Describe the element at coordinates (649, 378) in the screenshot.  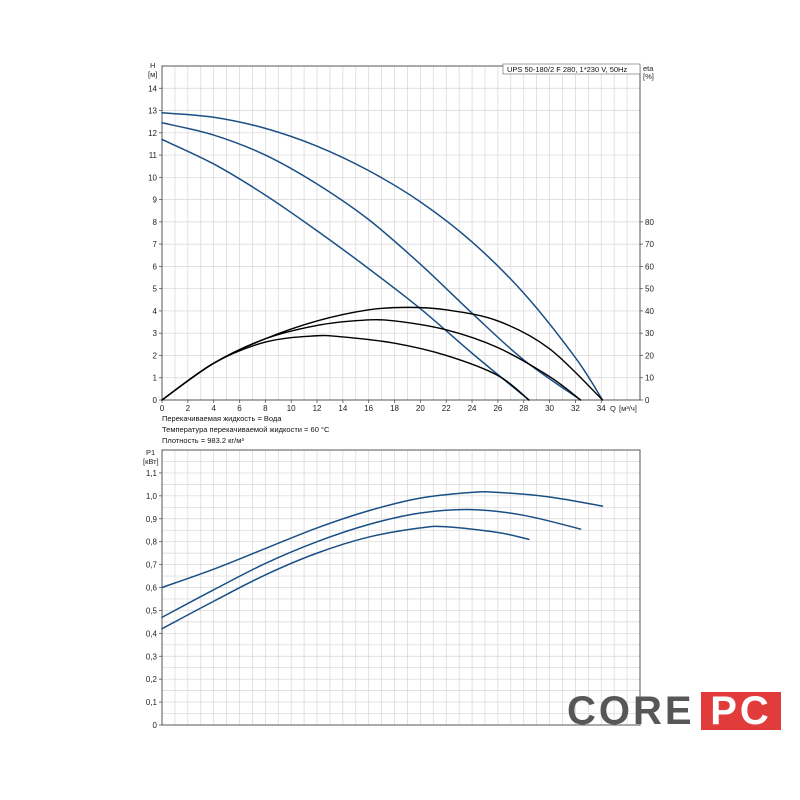
I see `y2-tick-label: 10` at that location.